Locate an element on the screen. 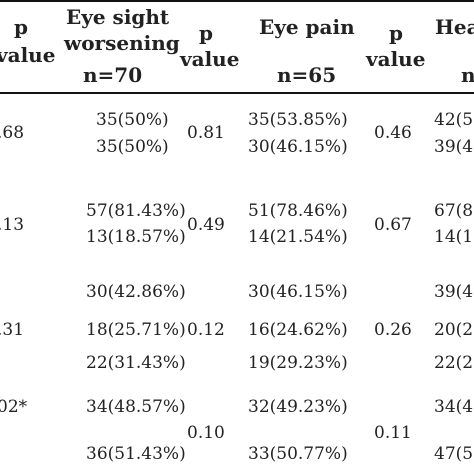 The width and height of the screenshot is (474, 474). p-value-cell: 0.26 is located at coordinates (393, 330).